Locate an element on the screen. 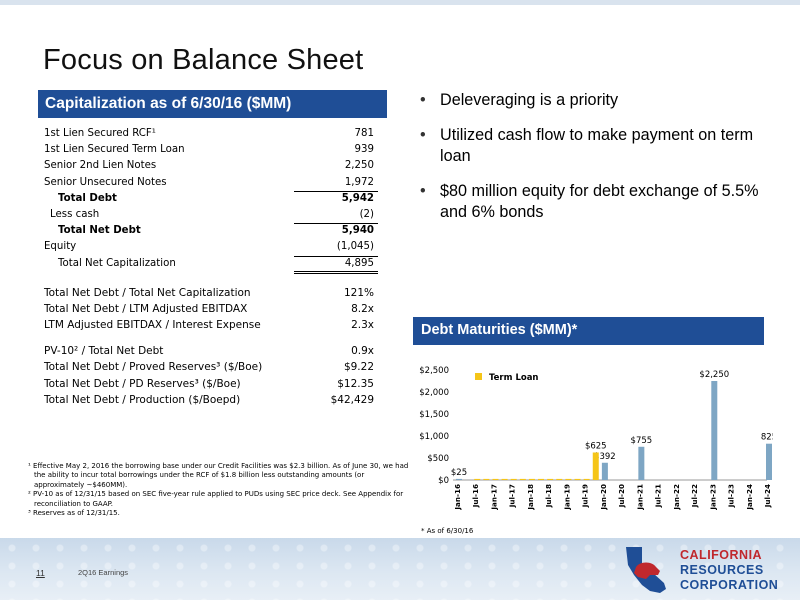 This screenshot has height=600, width=800. company-logo: CALIFORNIA RESOURCES CORPORATION is located at coordinates (705, 570).